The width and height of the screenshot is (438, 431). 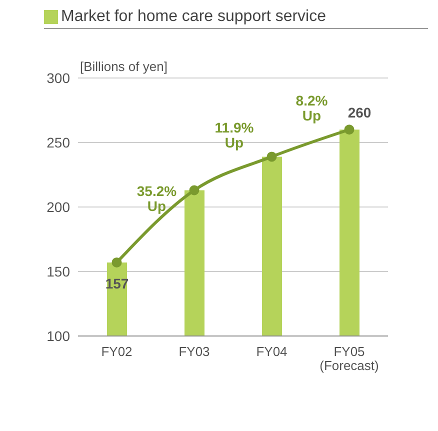 I want to click on y-tick-label: 150, so click(x=58, y=271).